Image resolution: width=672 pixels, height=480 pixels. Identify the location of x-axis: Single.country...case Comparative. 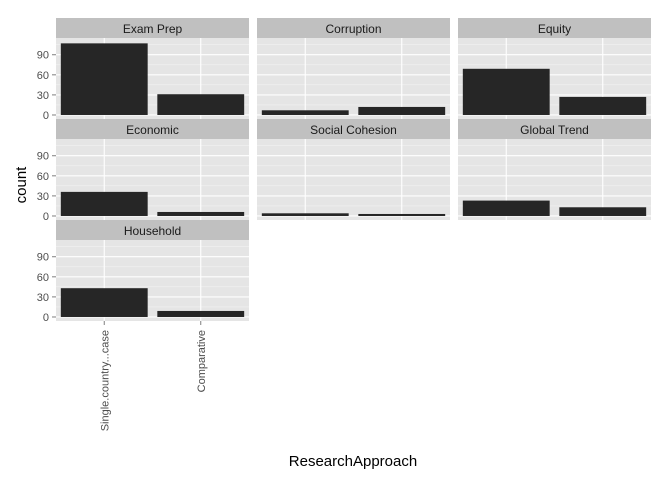
(153, 376).